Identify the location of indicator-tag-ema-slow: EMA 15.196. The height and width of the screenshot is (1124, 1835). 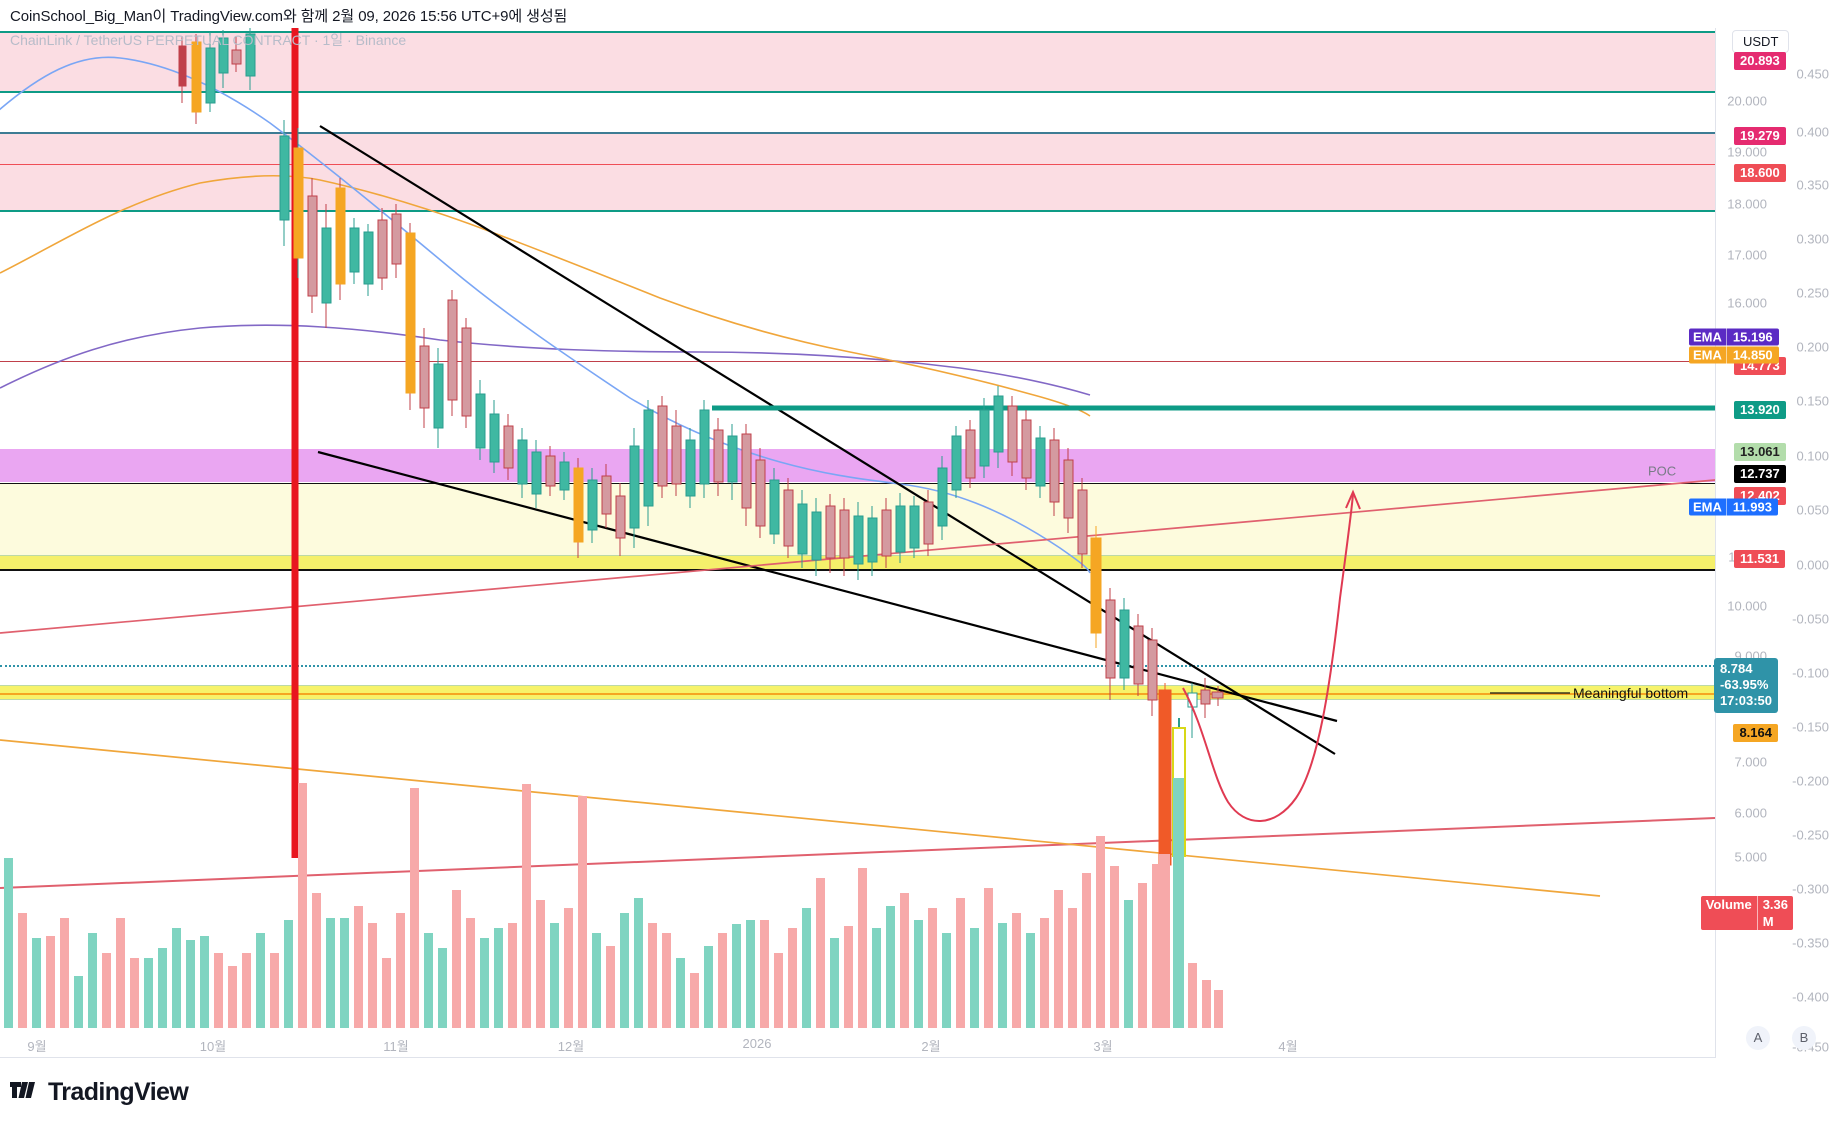
(1734, 337).